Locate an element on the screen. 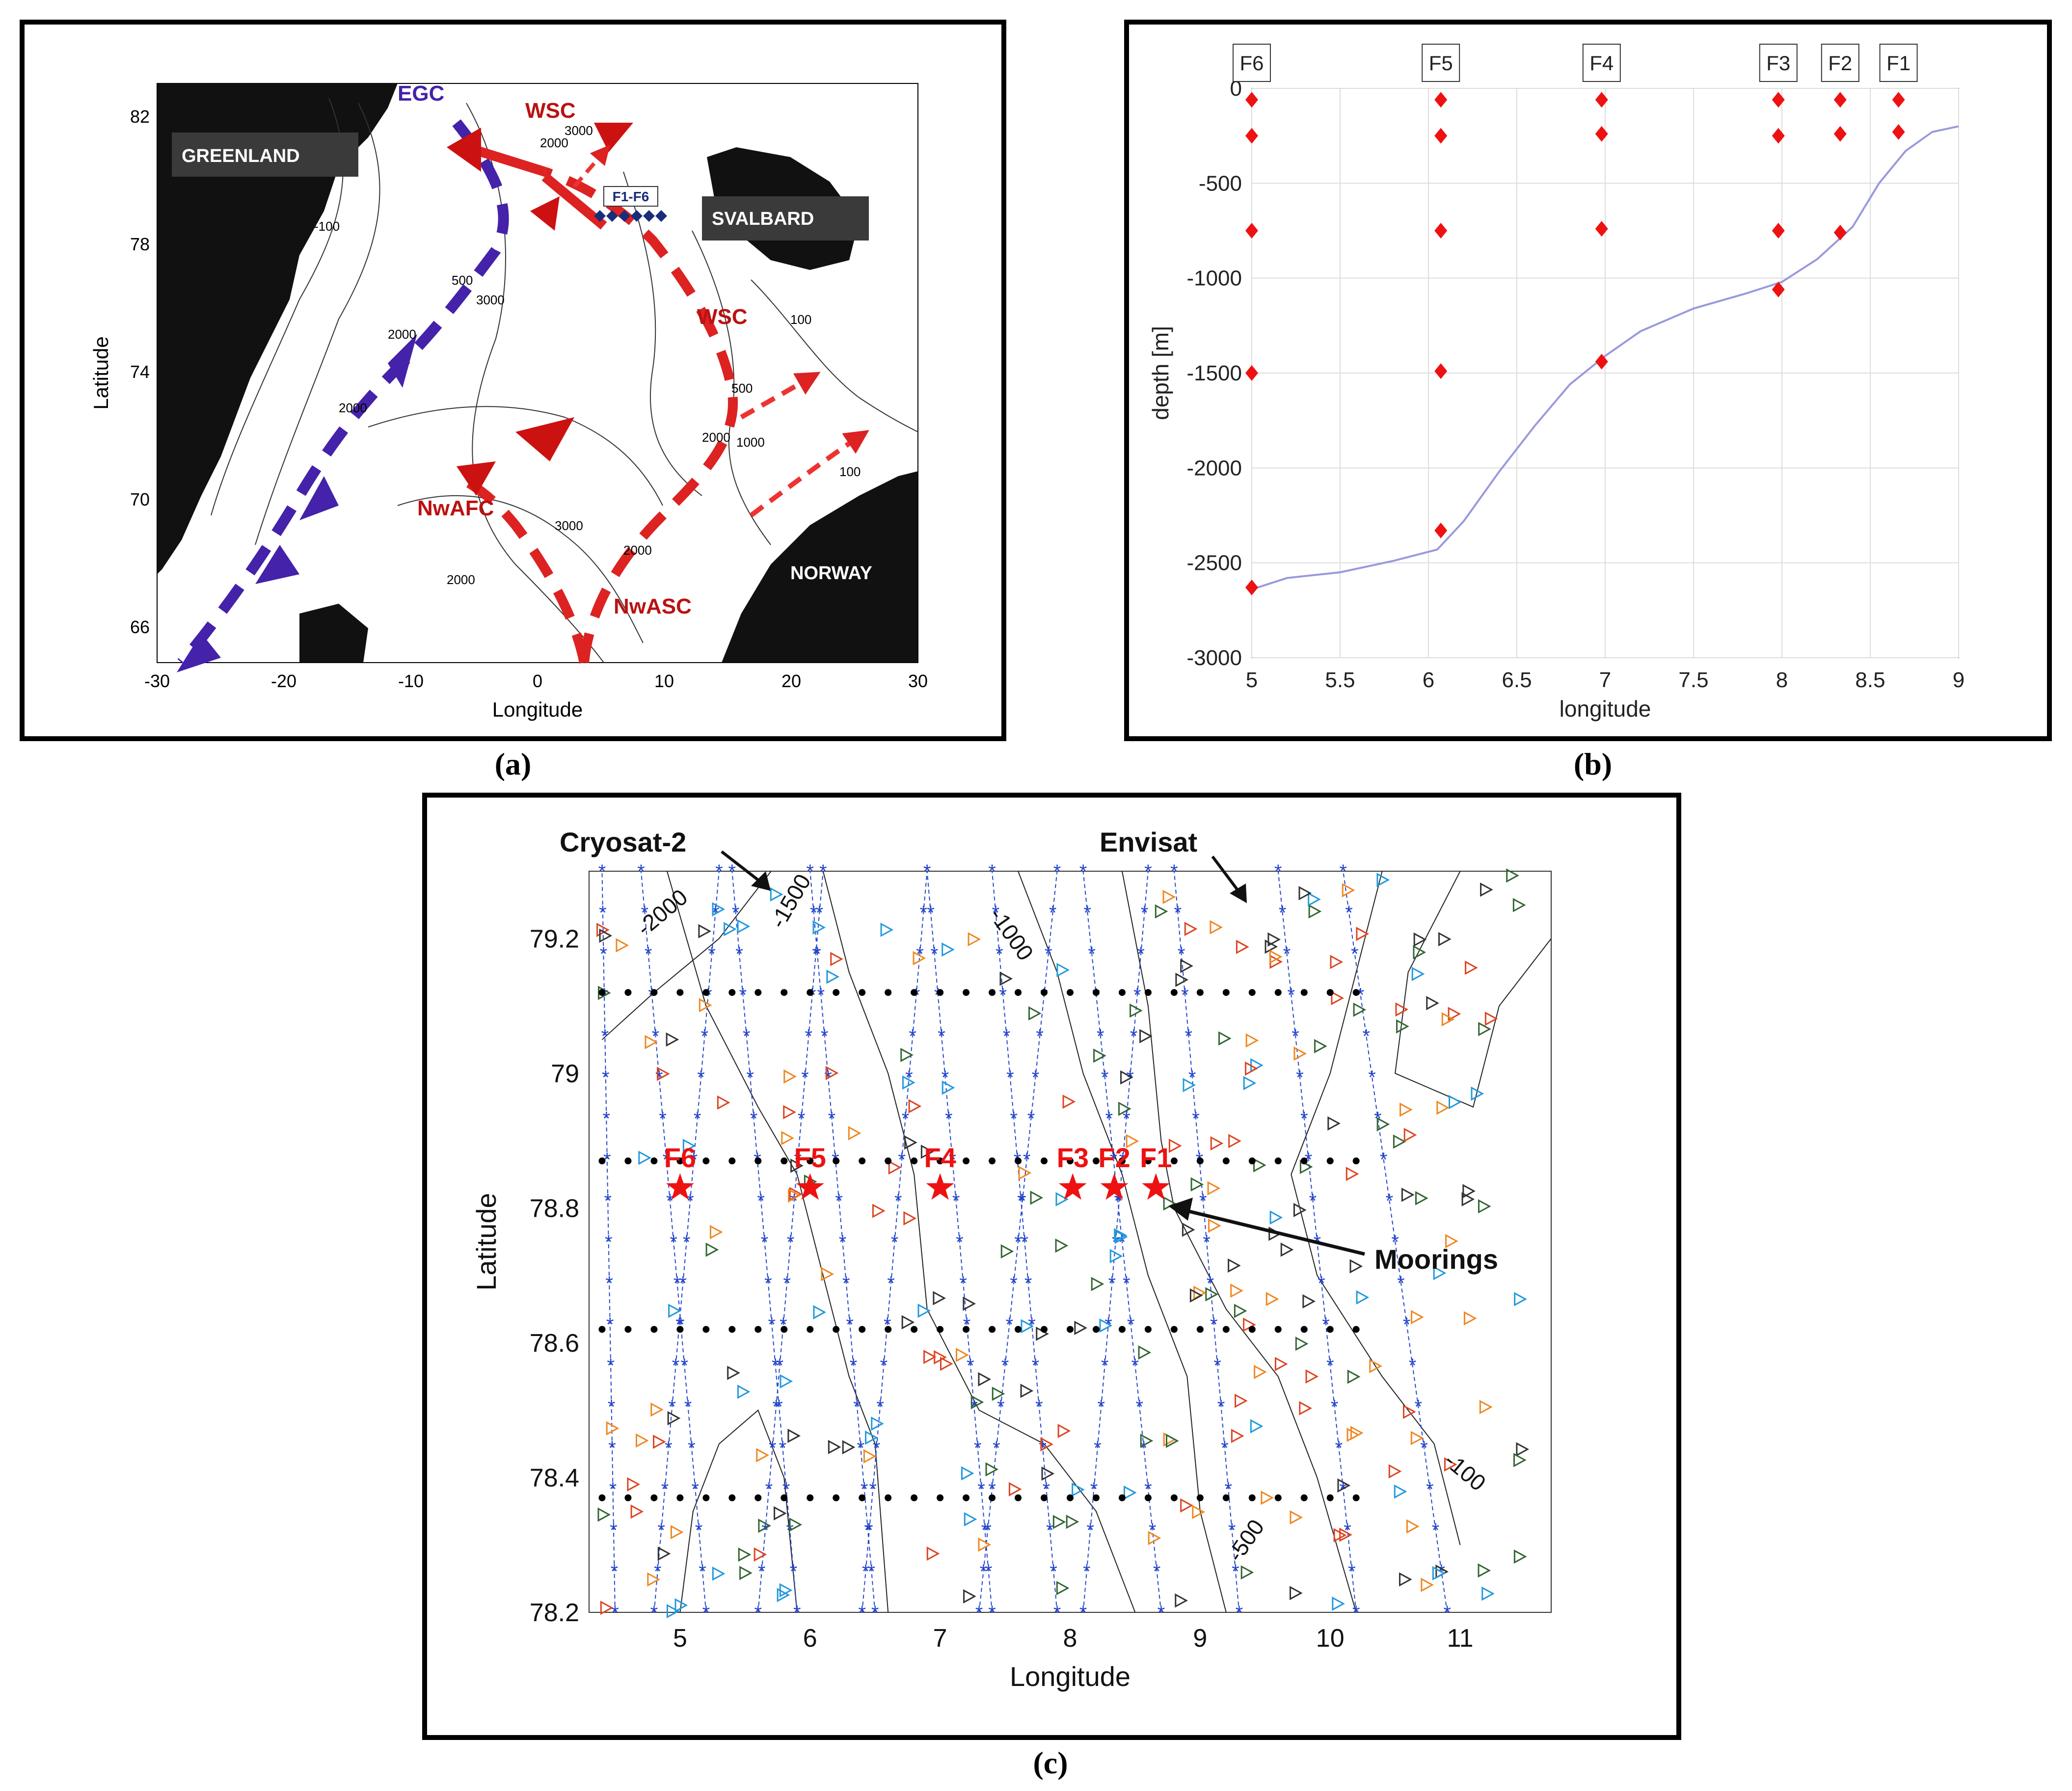  mooring-label: F4 is located at coordinates (1601, 63).